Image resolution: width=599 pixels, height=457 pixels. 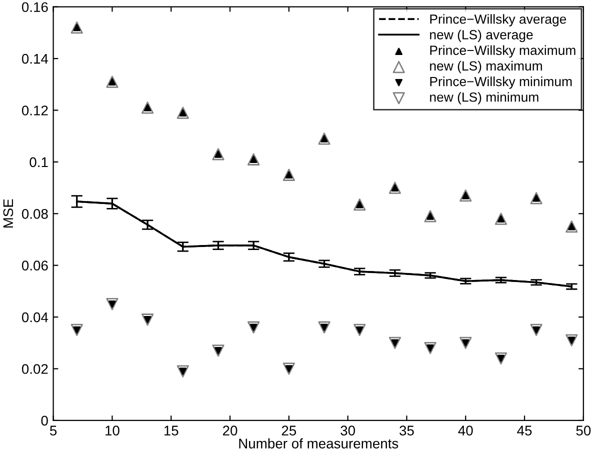 I want to click on x-tick-label: 40, so click(x=465, y=431).